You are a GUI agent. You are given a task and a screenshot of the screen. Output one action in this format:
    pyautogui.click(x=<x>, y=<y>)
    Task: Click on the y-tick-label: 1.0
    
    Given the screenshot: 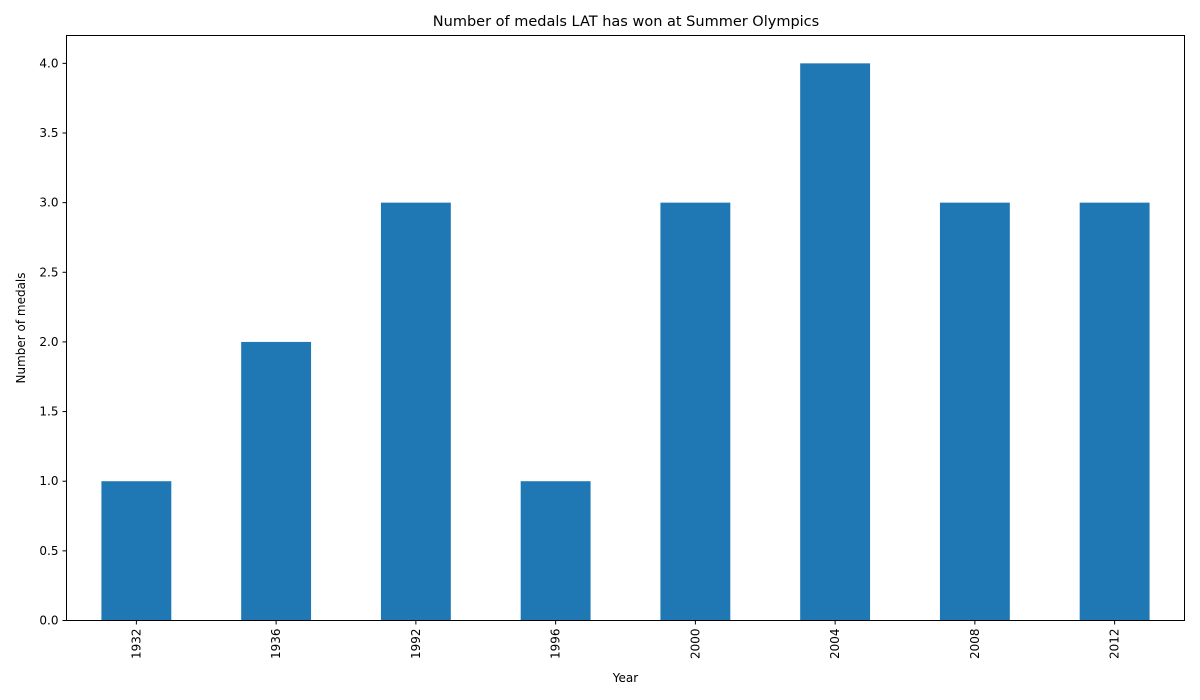 What is the action you would take?
    pyautogui.click(x=48, y=481)
    